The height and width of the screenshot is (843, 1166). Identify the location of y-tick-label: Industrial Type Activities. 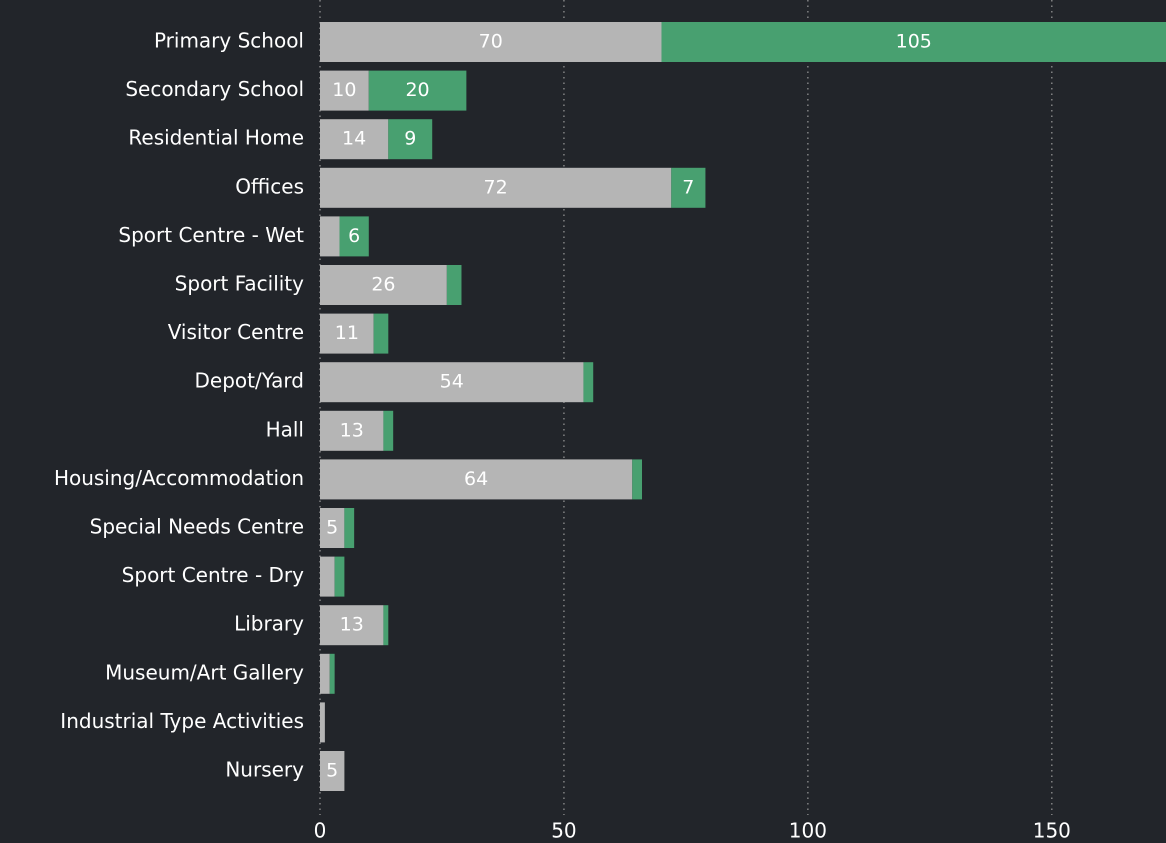
(182, 721).